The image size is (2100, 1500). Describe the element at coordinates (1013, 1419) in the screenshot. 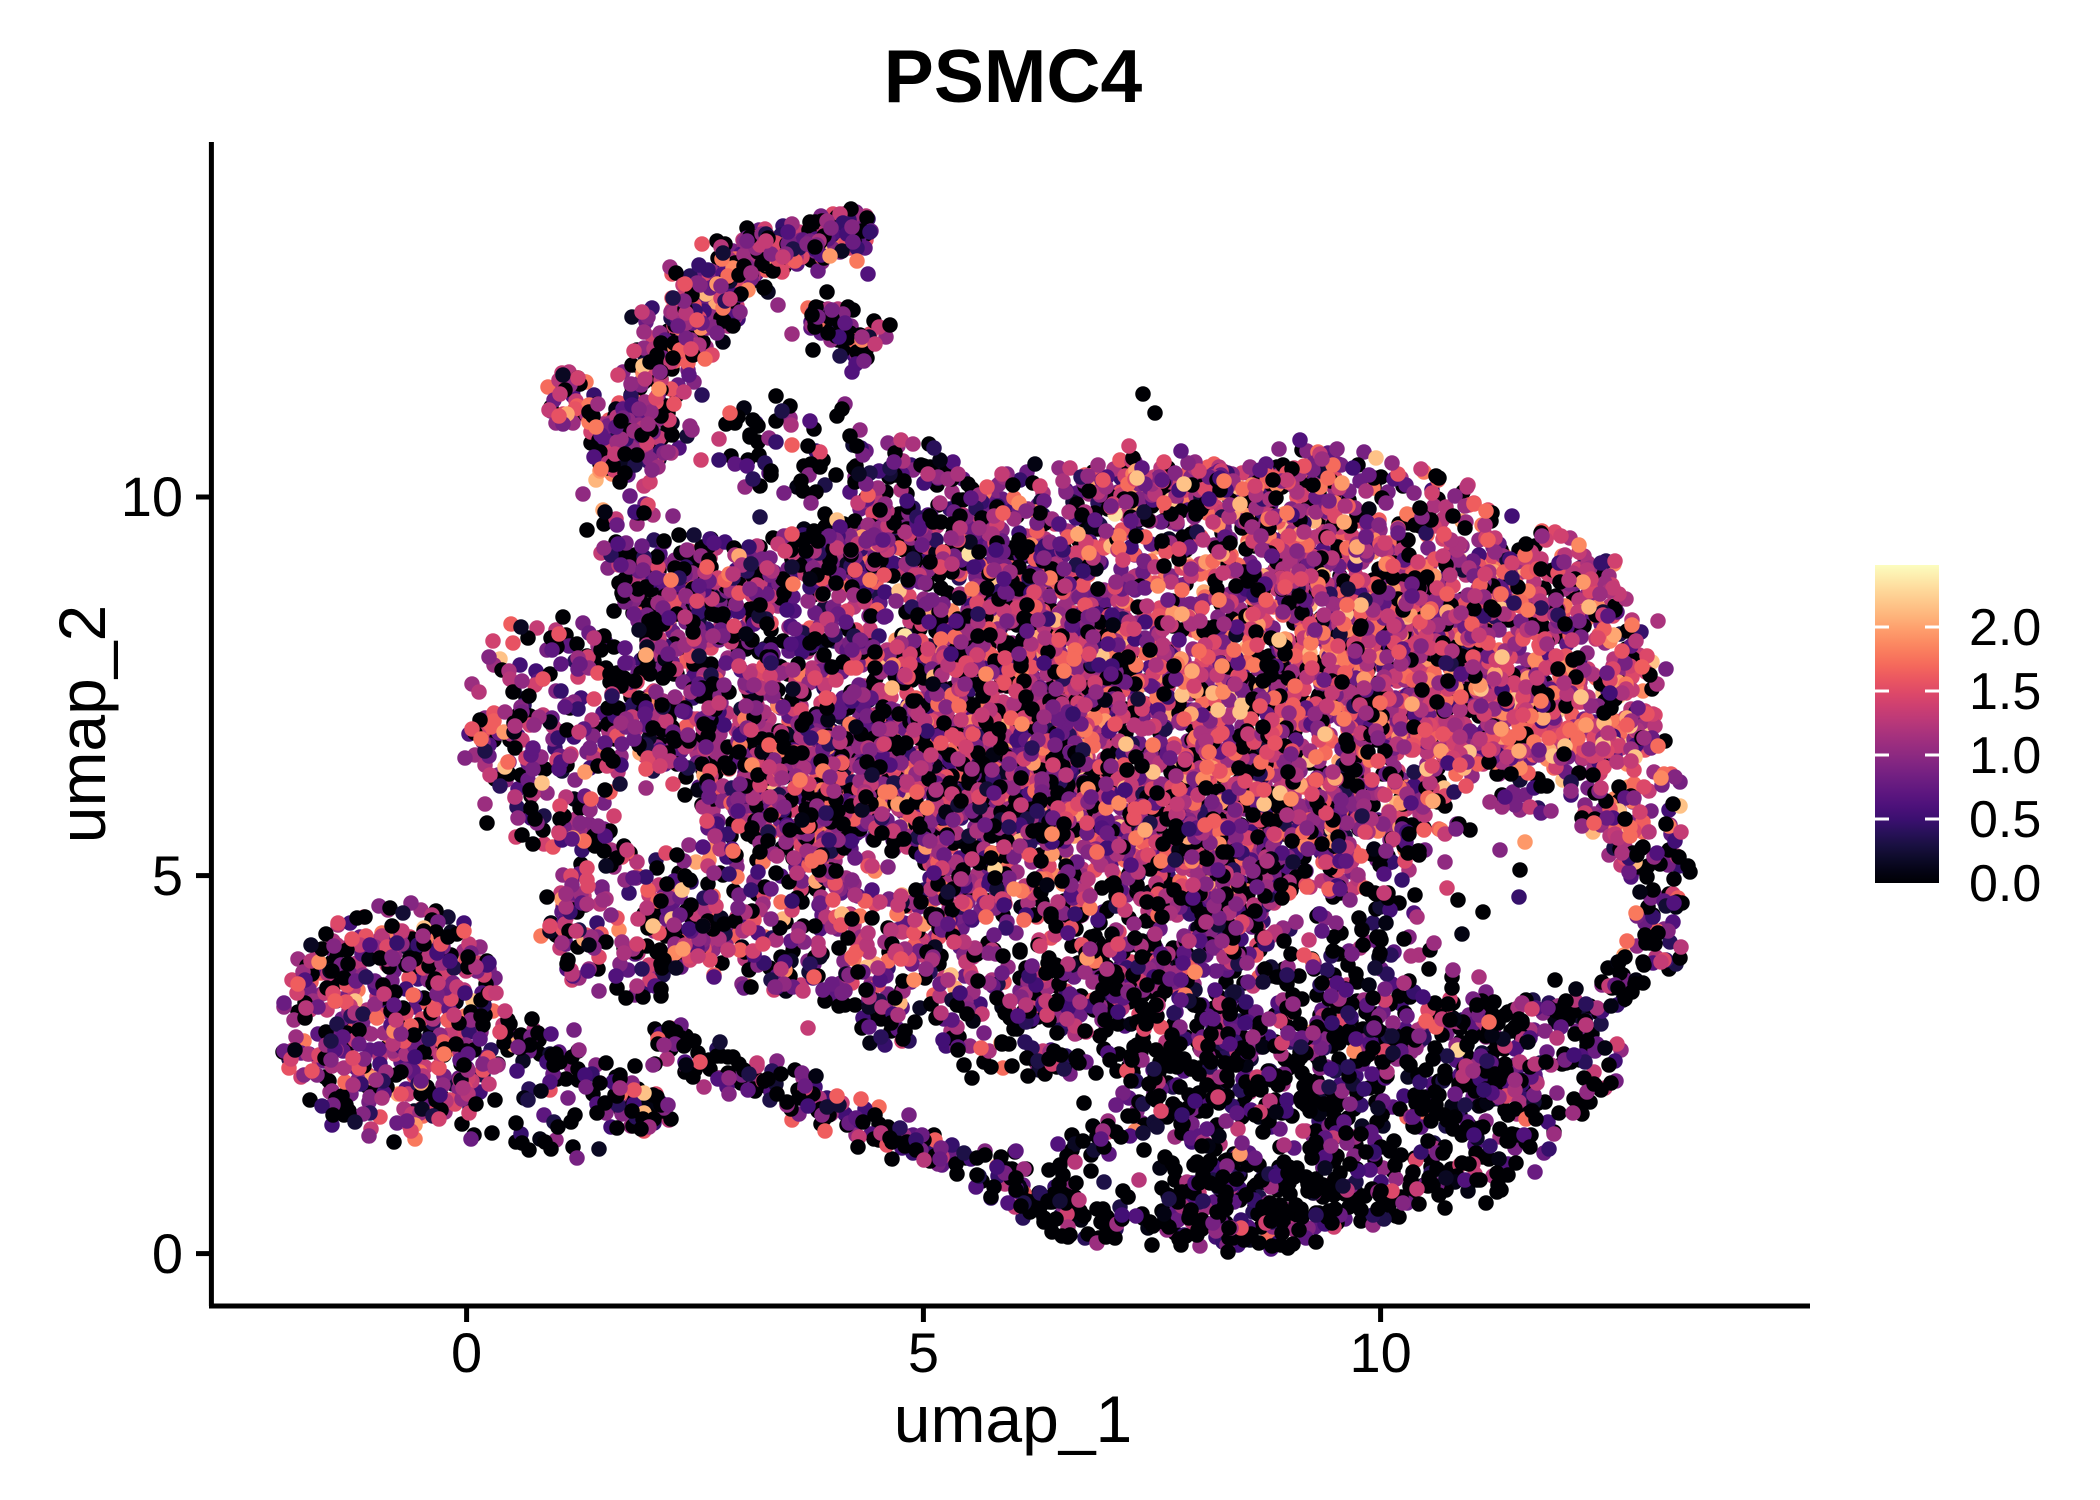

I see `svg-text: umap_1` at that location.